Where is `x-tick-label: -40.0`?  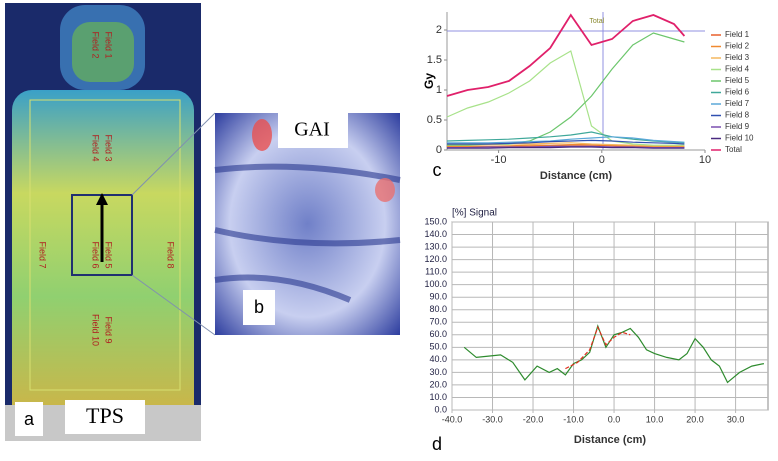
x-tick-label: -40.0 is located at coordinates (452, 419).